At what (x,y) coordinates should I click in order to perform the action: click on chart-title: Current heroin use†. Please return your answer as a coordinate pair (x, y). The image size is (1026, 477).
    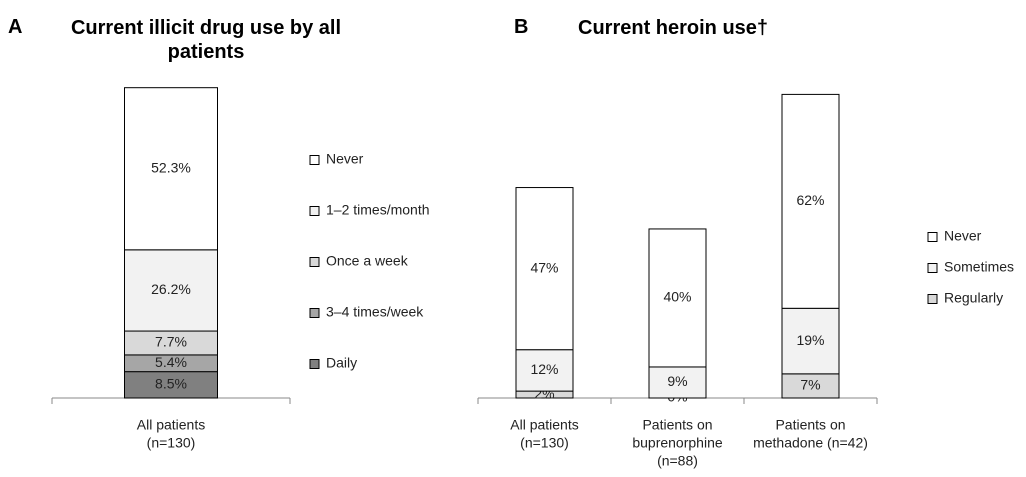
    Looking at the image, I should click on (673, 28).